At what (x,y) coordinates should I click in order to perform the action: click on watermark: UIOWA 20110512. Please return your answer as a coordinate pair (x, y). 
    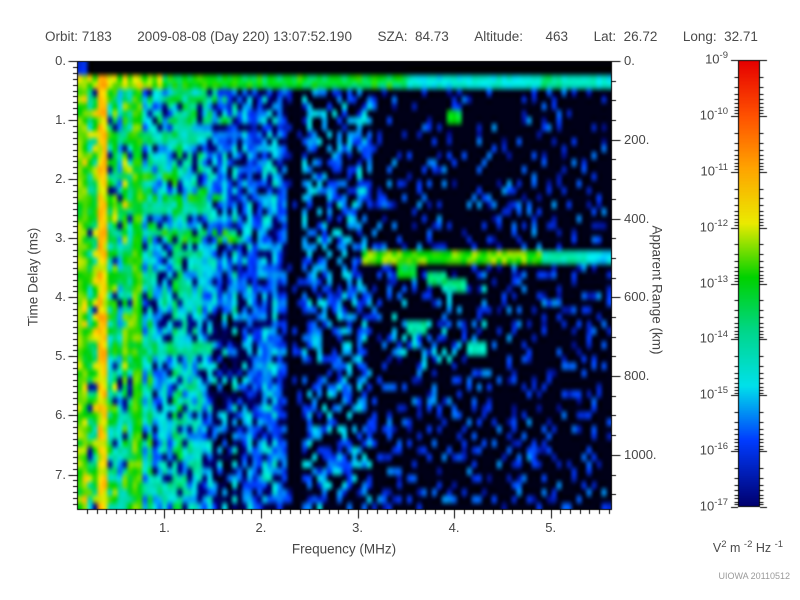
    Looking at the image, I should click on (754, 576).